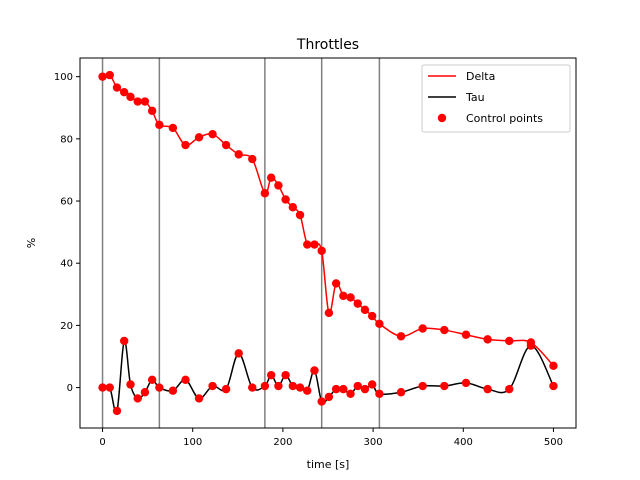 The image size is (640, 480). I want to click on y-tick-label-20: 20, so click(66, 326).